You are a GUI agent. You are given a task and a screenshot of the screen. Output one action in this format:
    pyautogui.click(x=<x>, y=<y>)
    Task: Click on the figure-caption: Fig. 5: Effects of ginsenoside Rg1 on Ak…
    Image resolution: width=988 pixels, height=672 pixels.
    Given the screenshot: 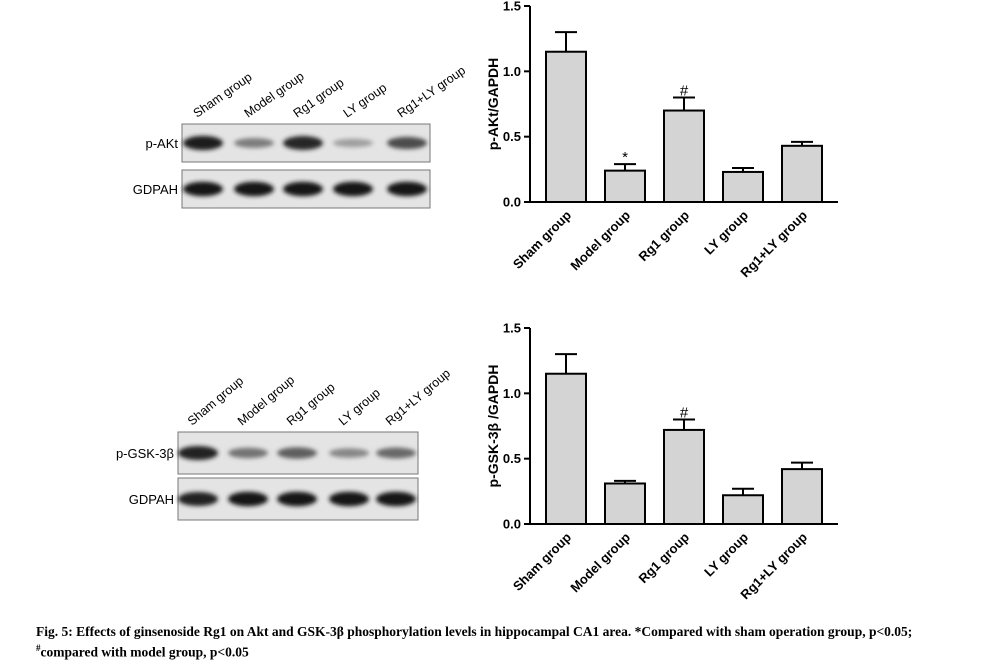 What is the action you would take?
    pyautogui.click(x=501, y=642)
    